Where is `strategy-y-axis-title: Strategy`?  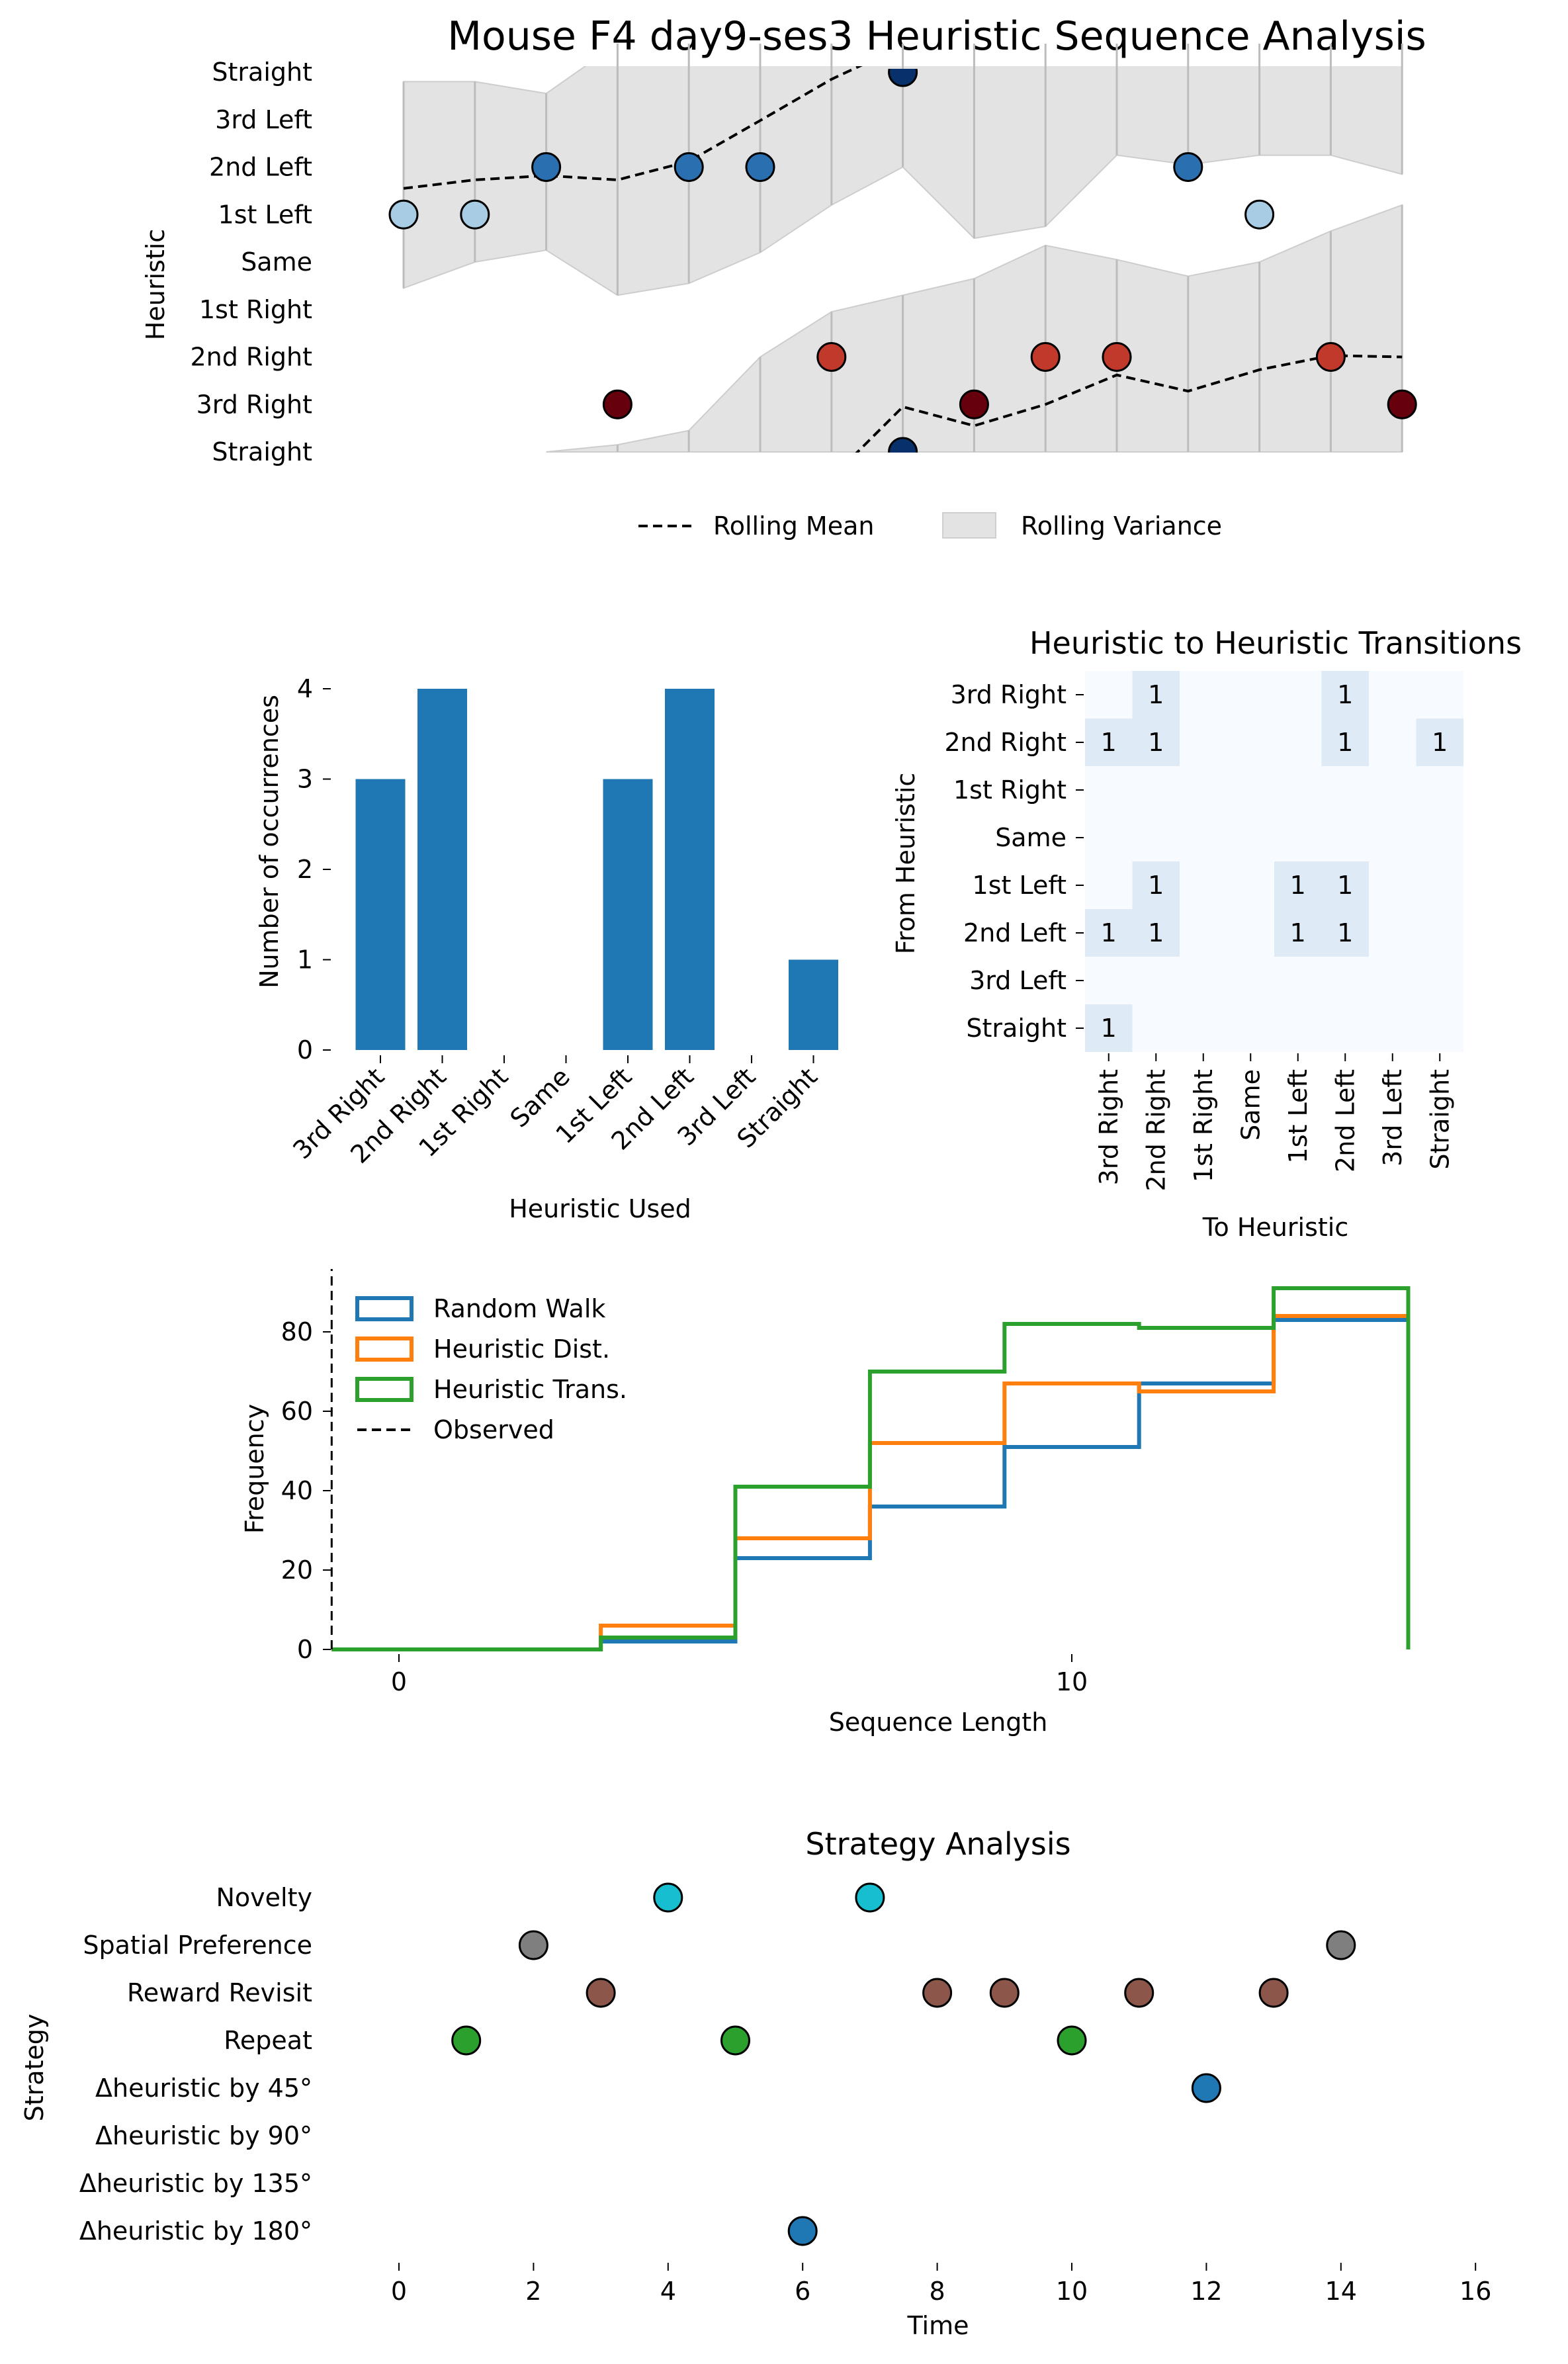
strategy-y-axis-title: Strategy is located at coordinates (35, 2068).